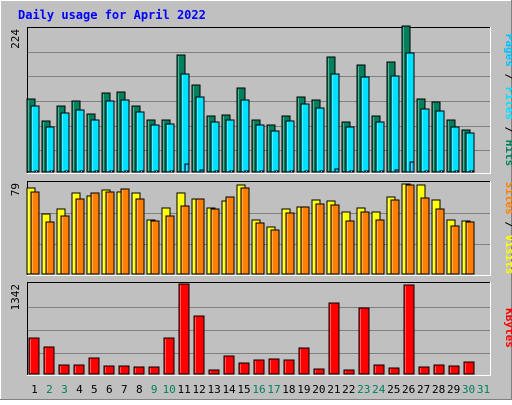 This screenshot has width=512, height=405. Describe the element at coordinates (408, 389) in the screenshot. I see `x-tick-label: 26` at that location.